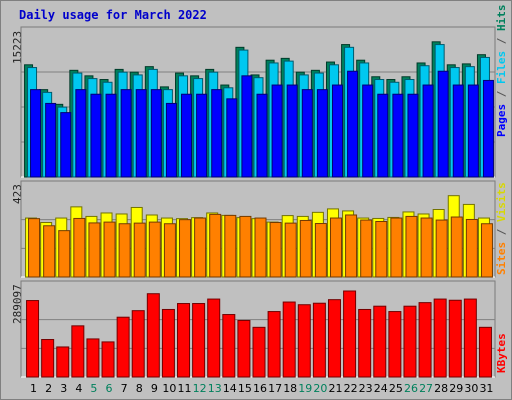 The height and width of the screenshot is (400, 512). What do you see at coordinates (109, 388) in the screenshot?
I see `day-label-6: 6` at bounding box center [109, 388].